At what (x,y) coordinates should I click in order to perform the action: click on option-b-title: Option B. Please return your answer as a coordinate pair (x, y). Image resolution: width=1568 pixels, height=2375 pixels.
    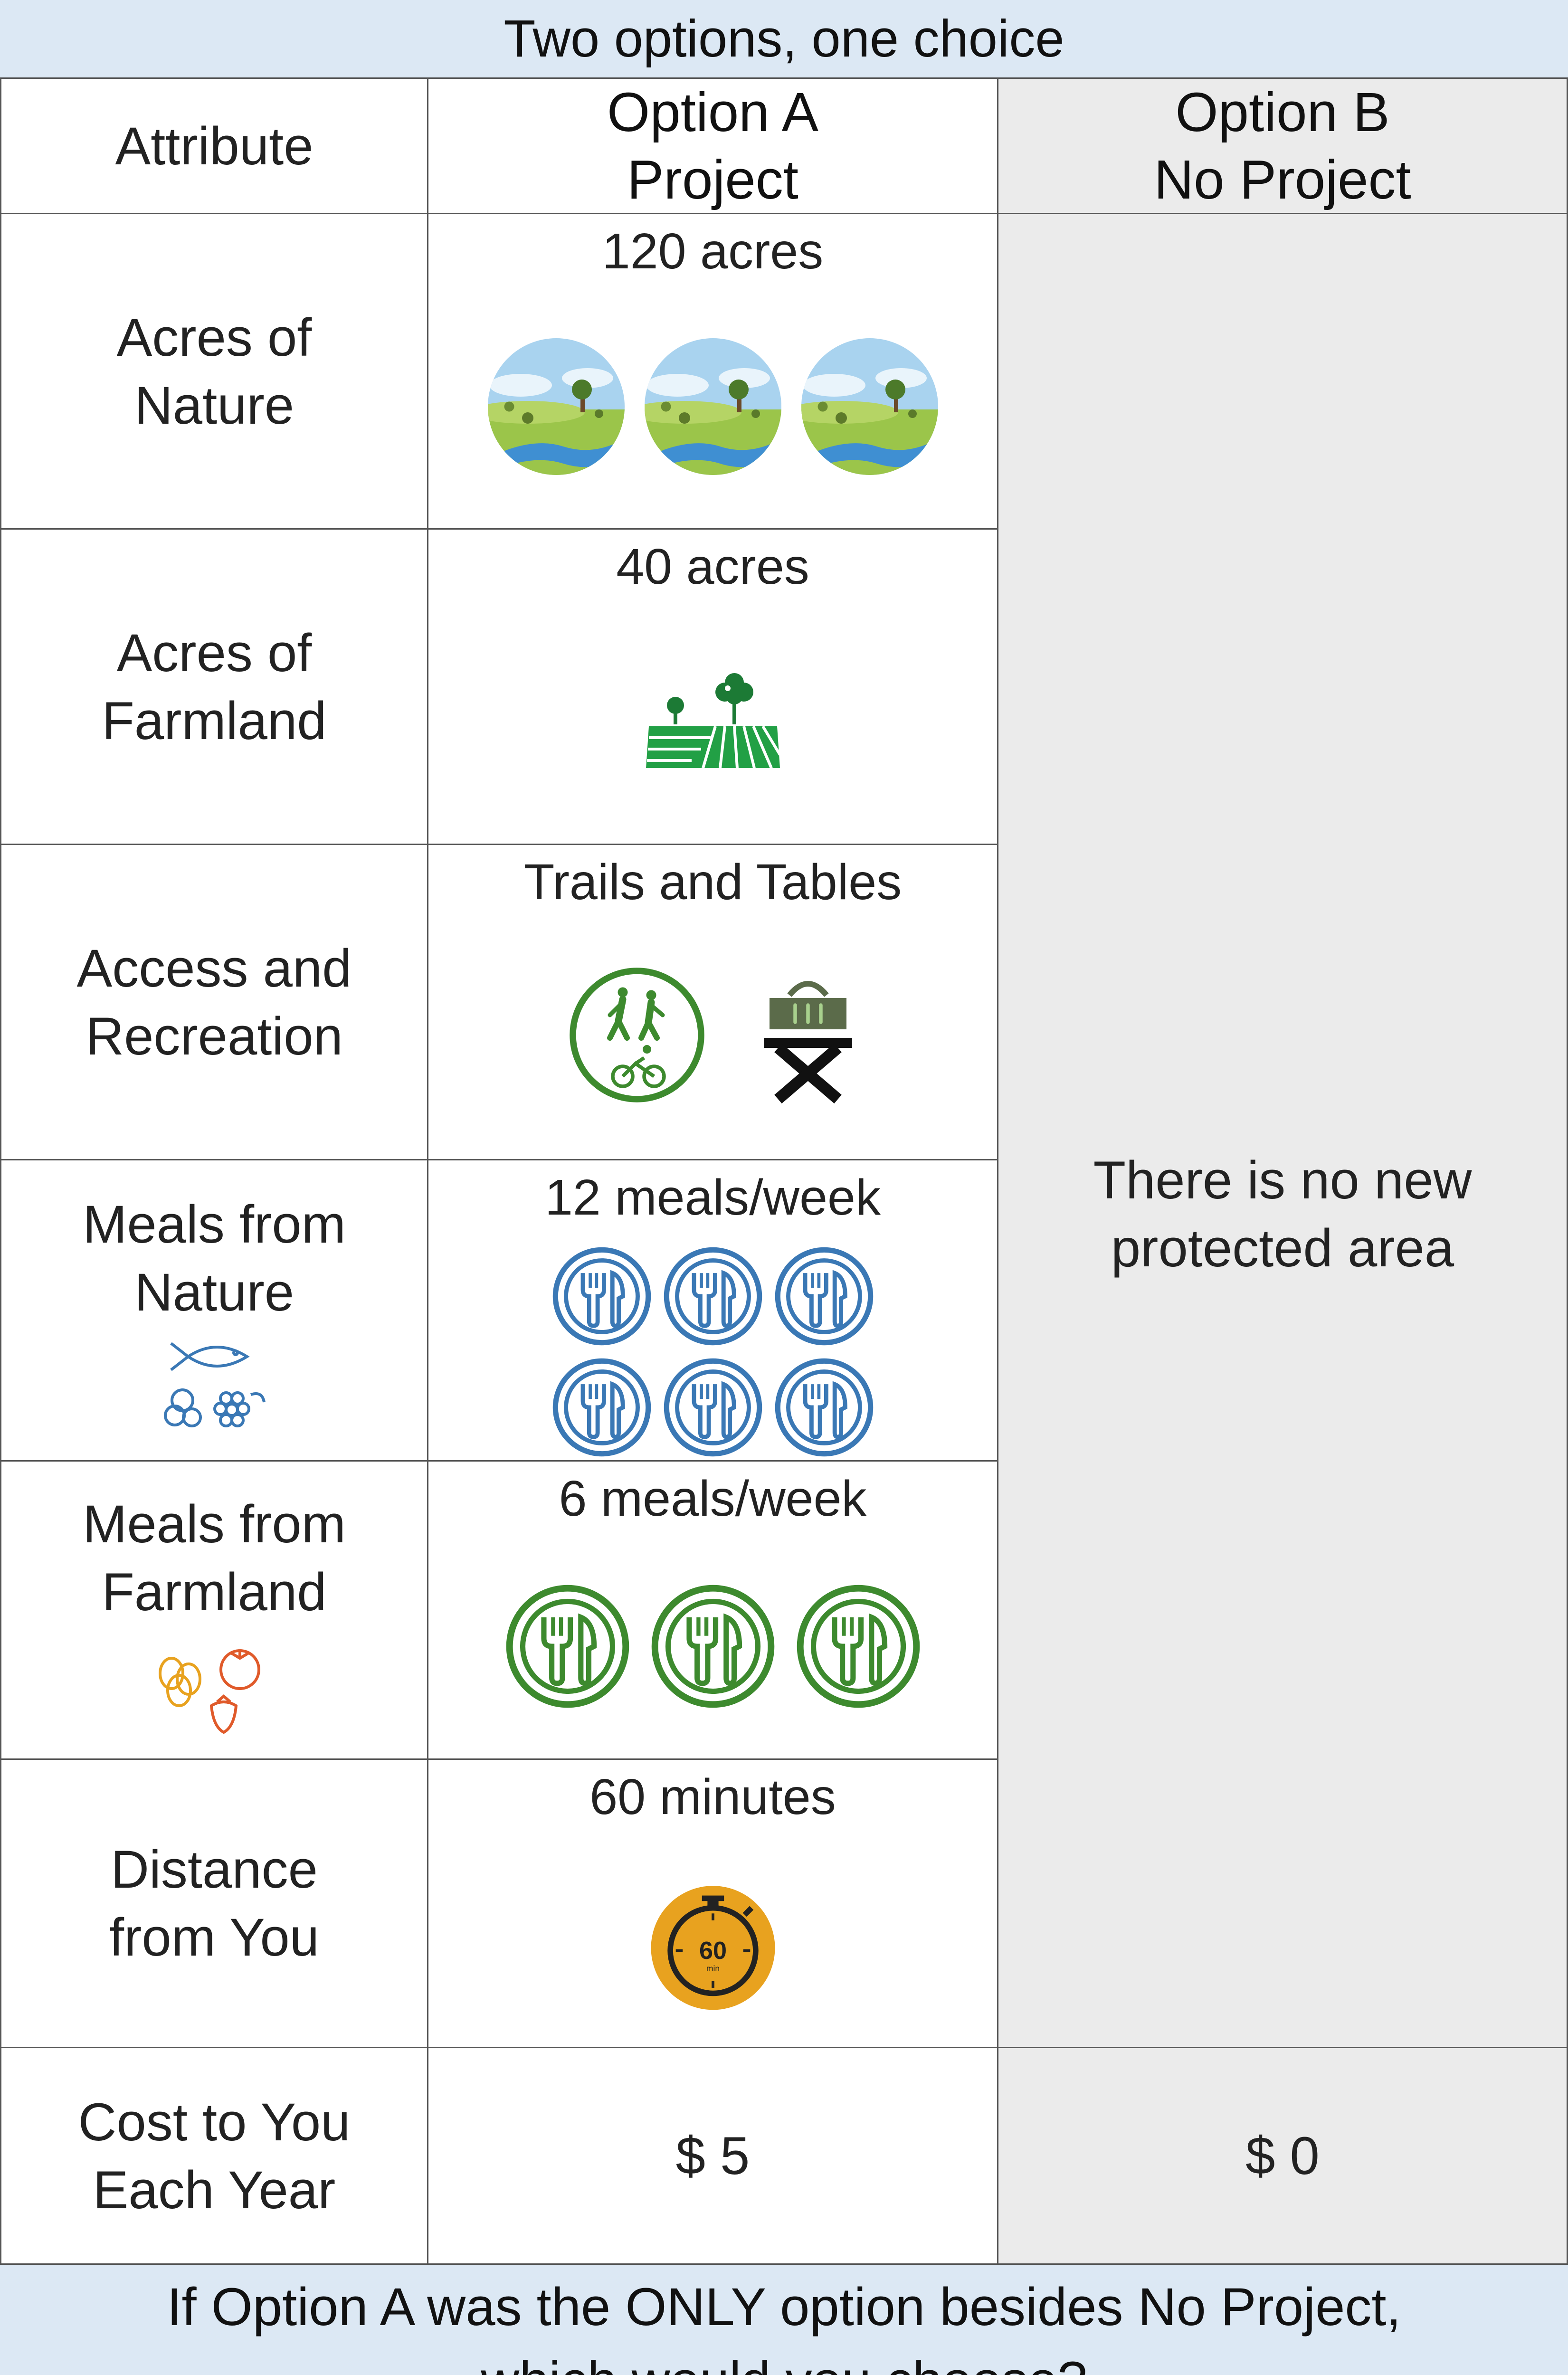
    Looking at the image, I should click on (1283, 112).